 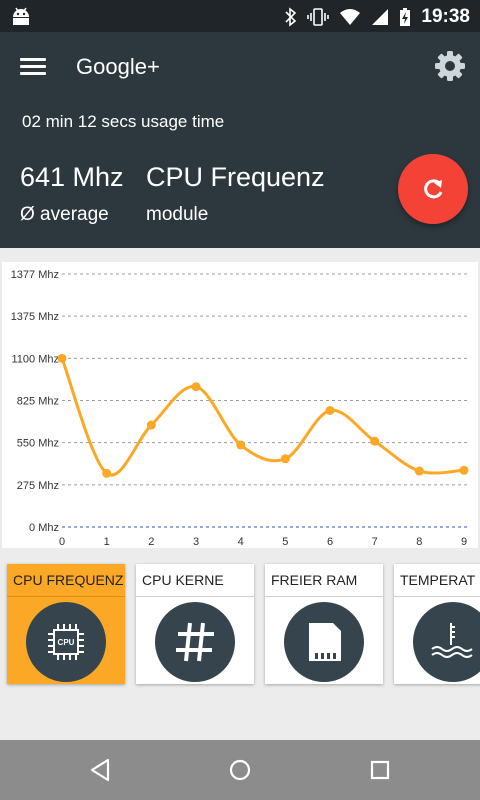 What do you see at coordinates (464, 542) in the screenshot?
I see `x-tick-label: 9` at bounding box center [464, 542].